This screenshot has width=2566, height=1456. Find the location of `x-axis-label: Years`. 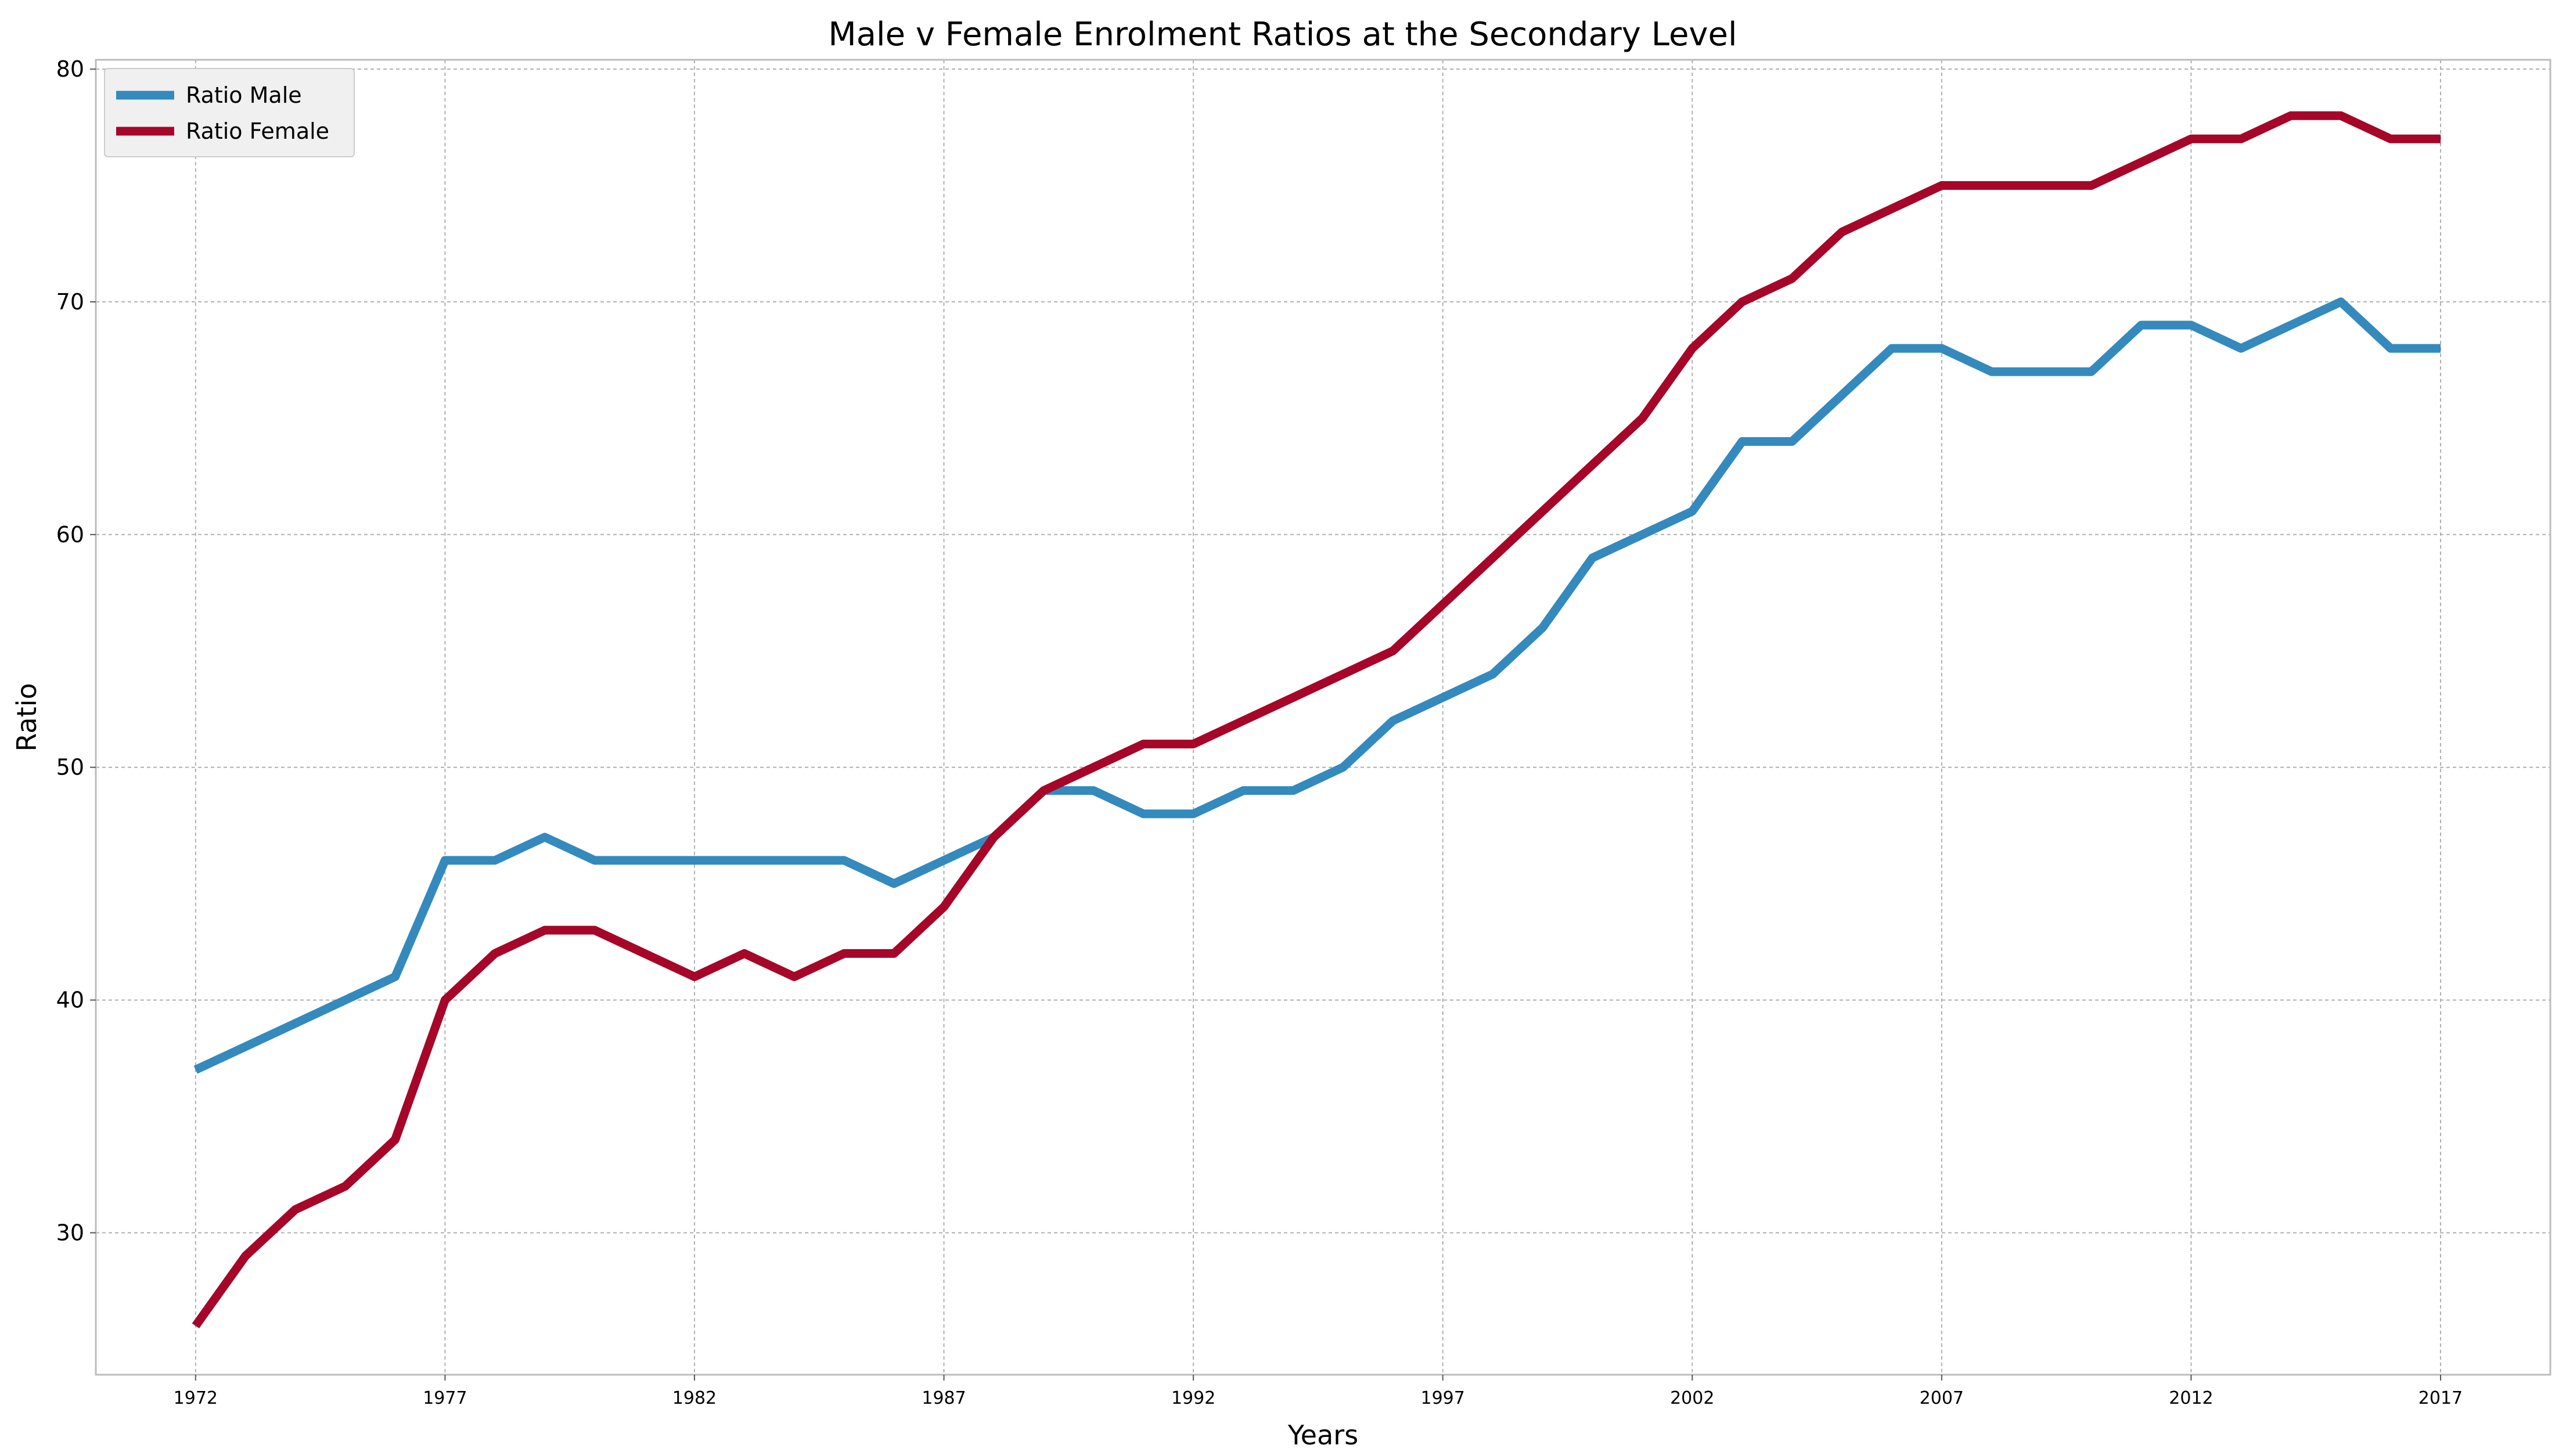

x-axis-label: Years is located at coordinates (1322, 1435).